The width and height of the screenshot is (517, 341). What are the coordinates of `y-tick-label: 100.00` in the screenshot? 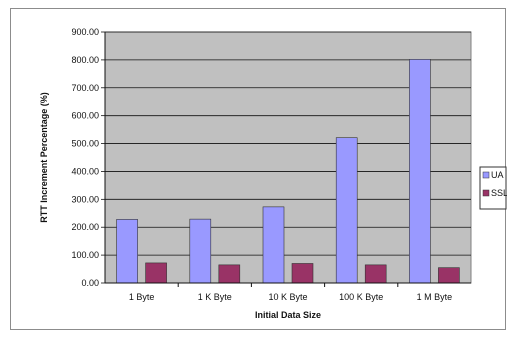 It's located at (85, 255).